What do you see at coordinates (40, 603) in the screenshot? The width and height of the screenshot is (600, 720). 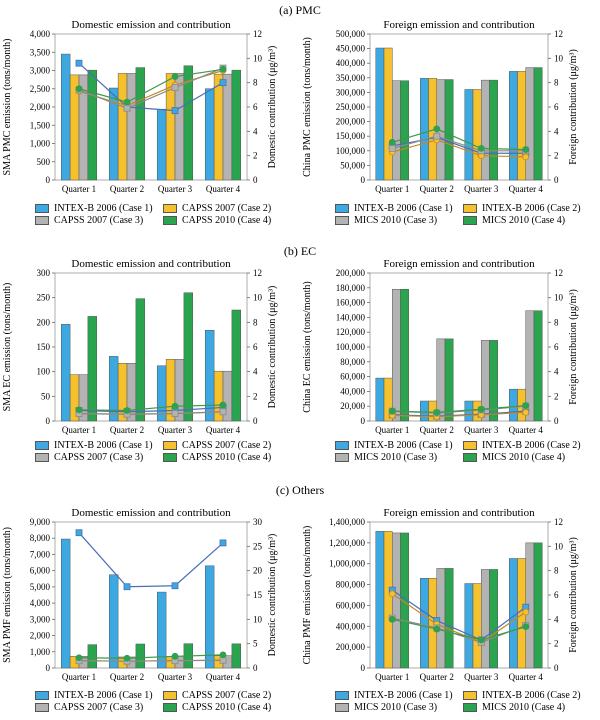 I see `y-tick-label: 4,000` at bounding box center [40, 603].